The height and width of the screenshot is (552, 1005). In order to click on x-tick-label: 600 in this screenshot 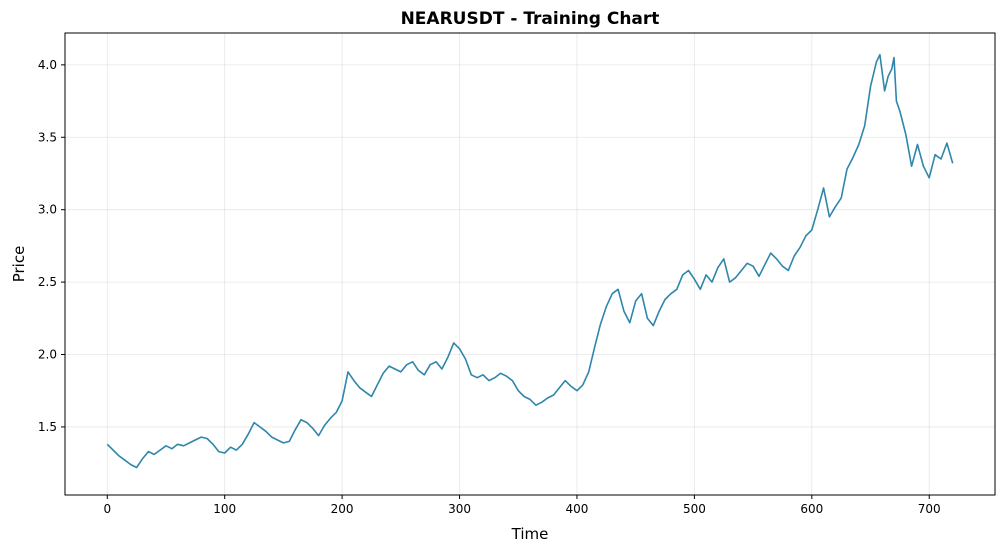, I will do `click(811, 509)`.